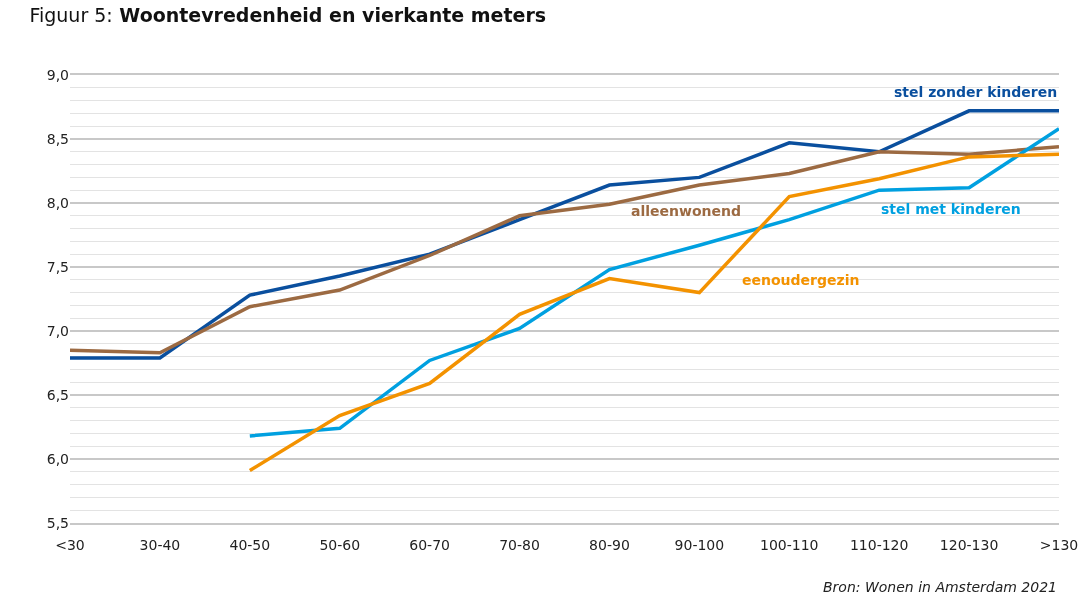 This screenshot has height=598, width=1090. Describe the element at coordinates (340, 544) in the screenshot. I see `x-tick-label: 50-60` at that location.